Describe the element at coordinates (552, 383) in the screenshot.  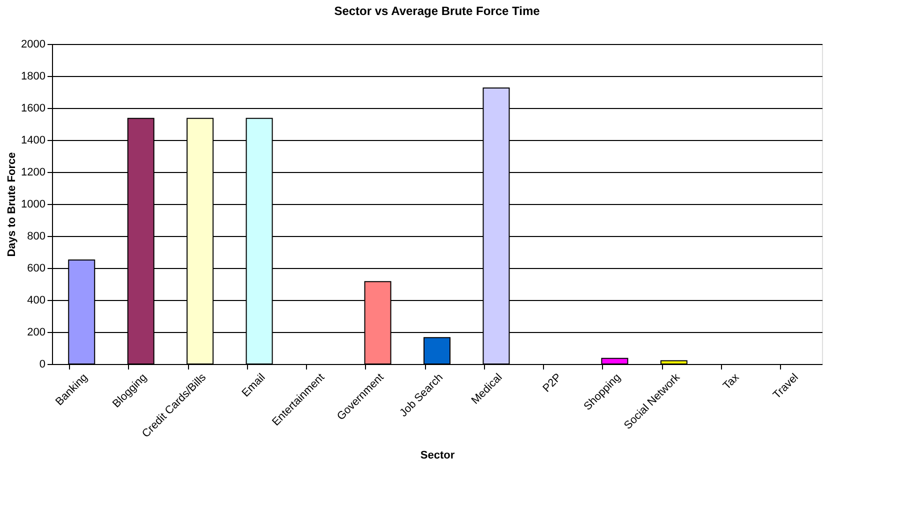
I see `x-tick-label: P2P` at that location.